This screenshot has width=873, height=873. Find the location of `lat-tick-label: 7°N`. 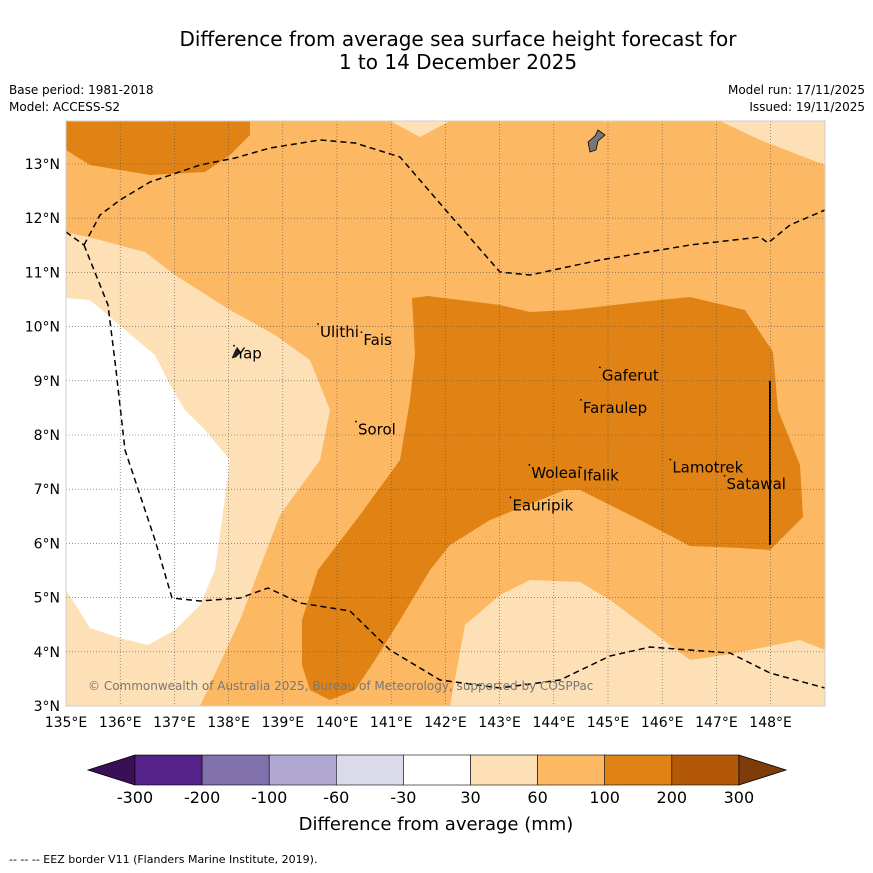

lat-tick-label: 7°N is located at coordinates (47, 490).